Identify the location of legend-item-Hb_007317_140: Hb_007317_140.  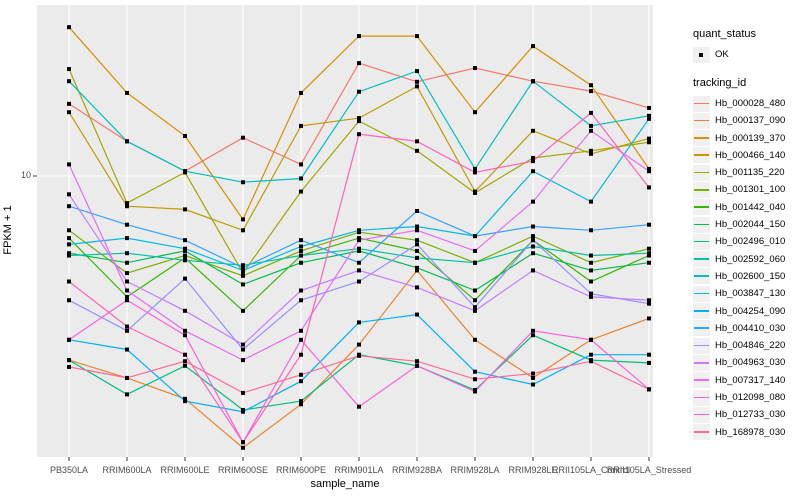
(746, 380).